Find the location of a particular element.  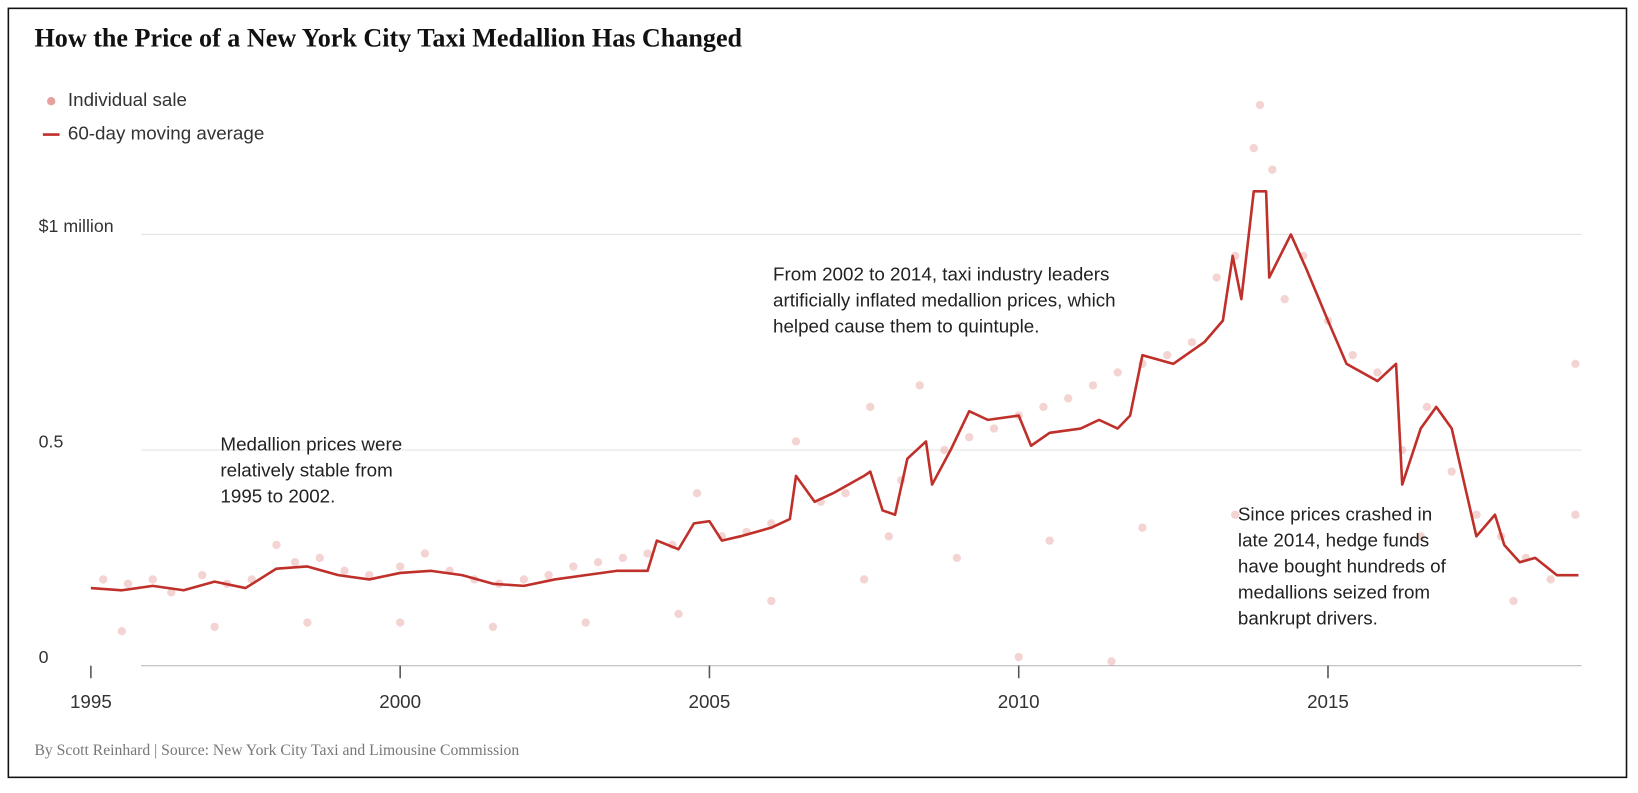

legend-label: 60-day moving average is located at coordinates (166, 133).